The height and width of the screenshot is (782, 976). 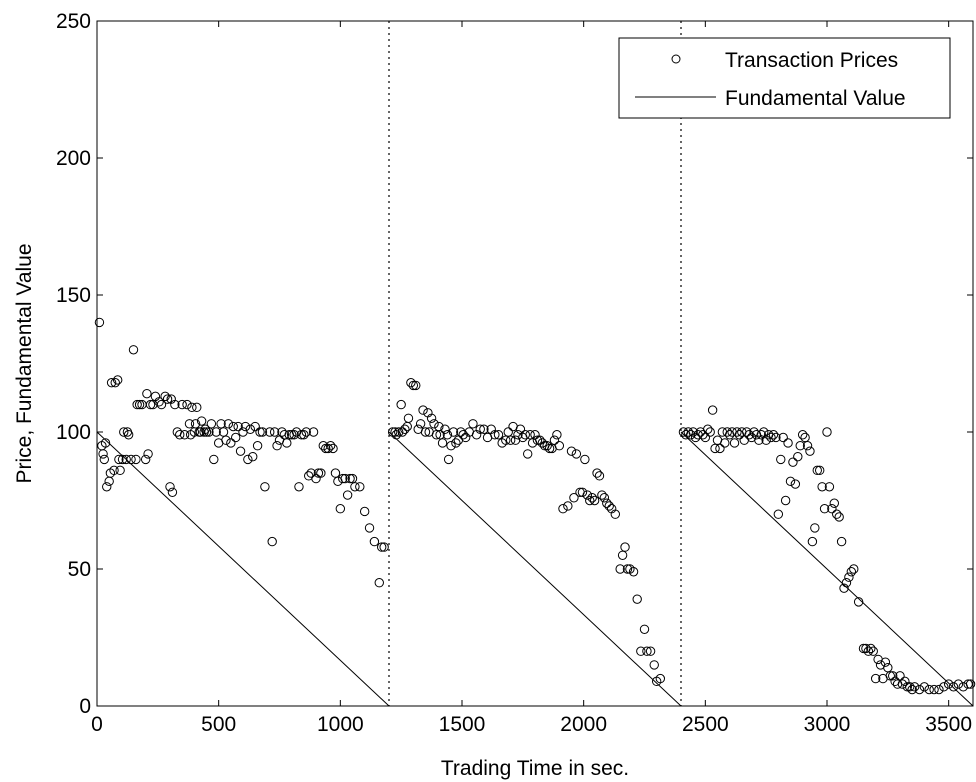 I want to click on legend-marker-transaction-prices, so click(x=676, y=59).